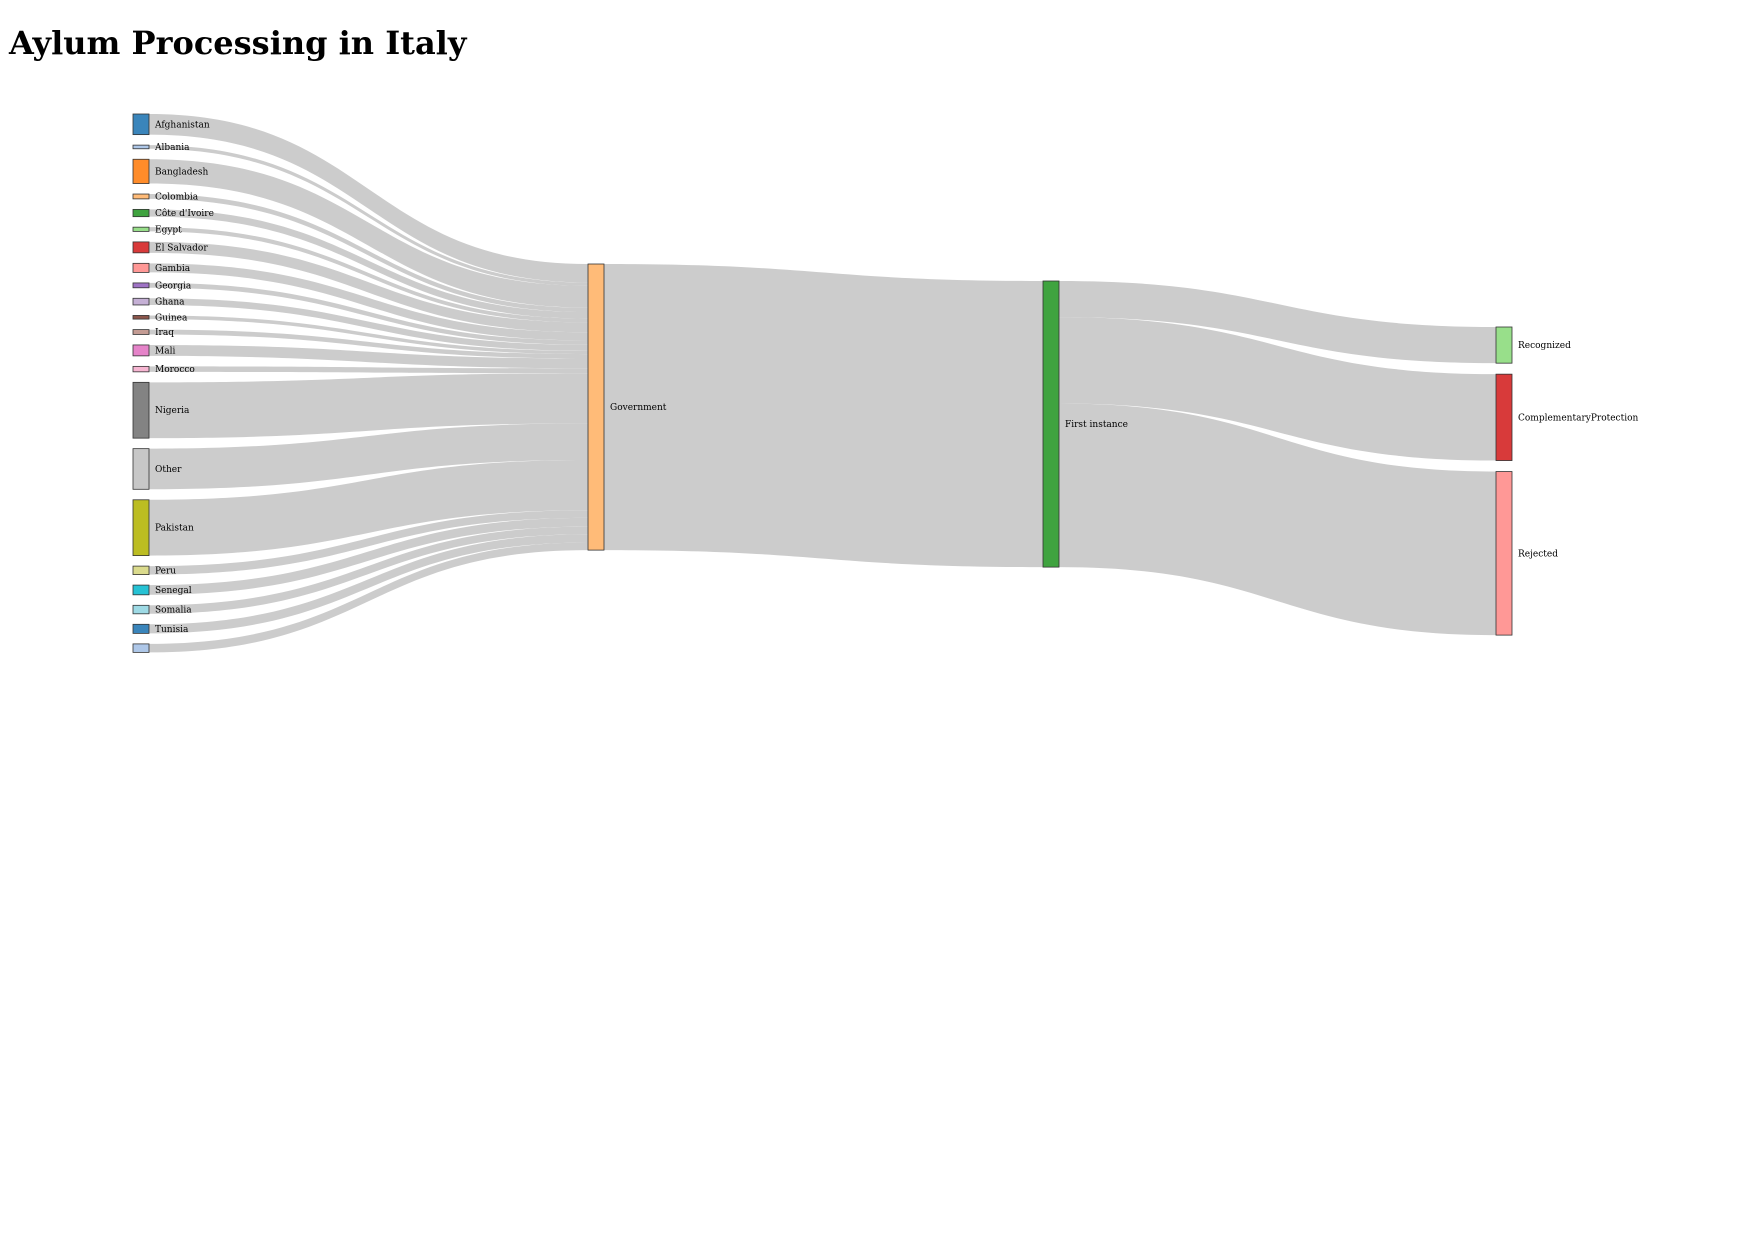 This screenshot has height=1259, width=1748. I want to click on node-label-rejected: Rejected, so click(1538, 554).